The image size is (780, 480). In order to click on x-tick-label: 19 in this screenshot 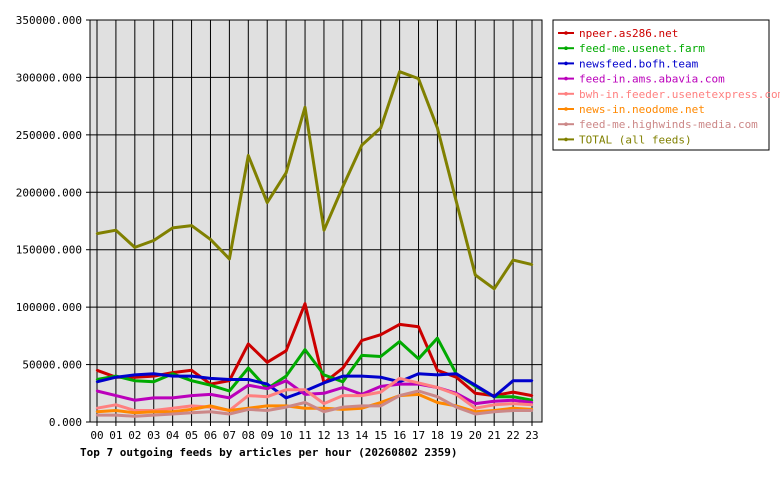, I will do `click(456, 435)`.